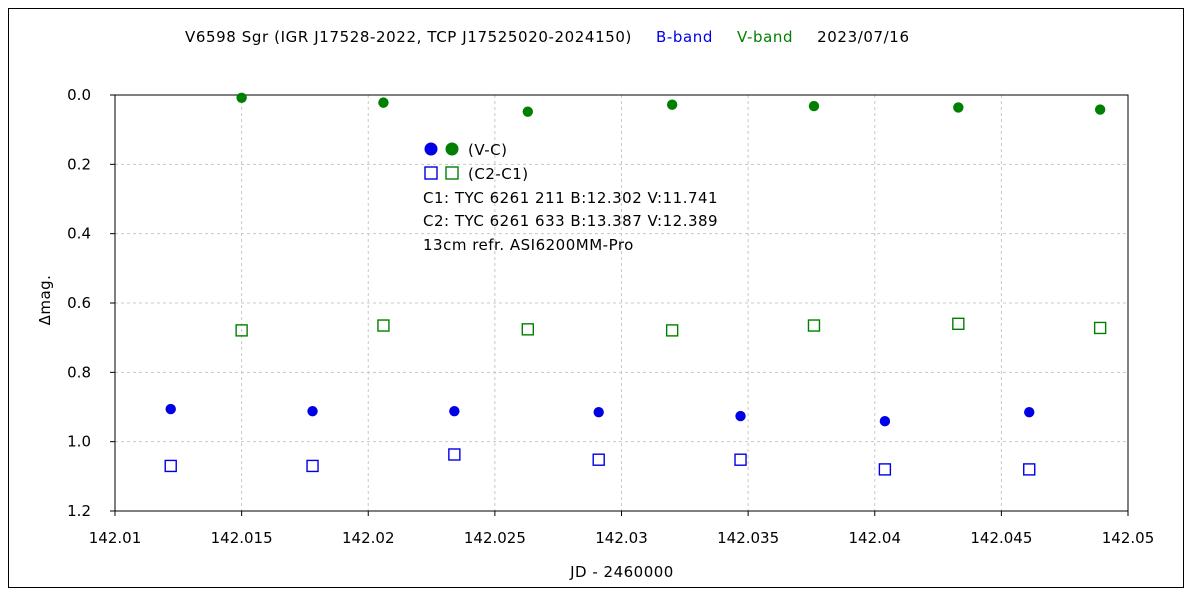 The width and height of the screenshot is (1200, 600). I want to click on legend-c2c1-b-marker, so click(431, 173).